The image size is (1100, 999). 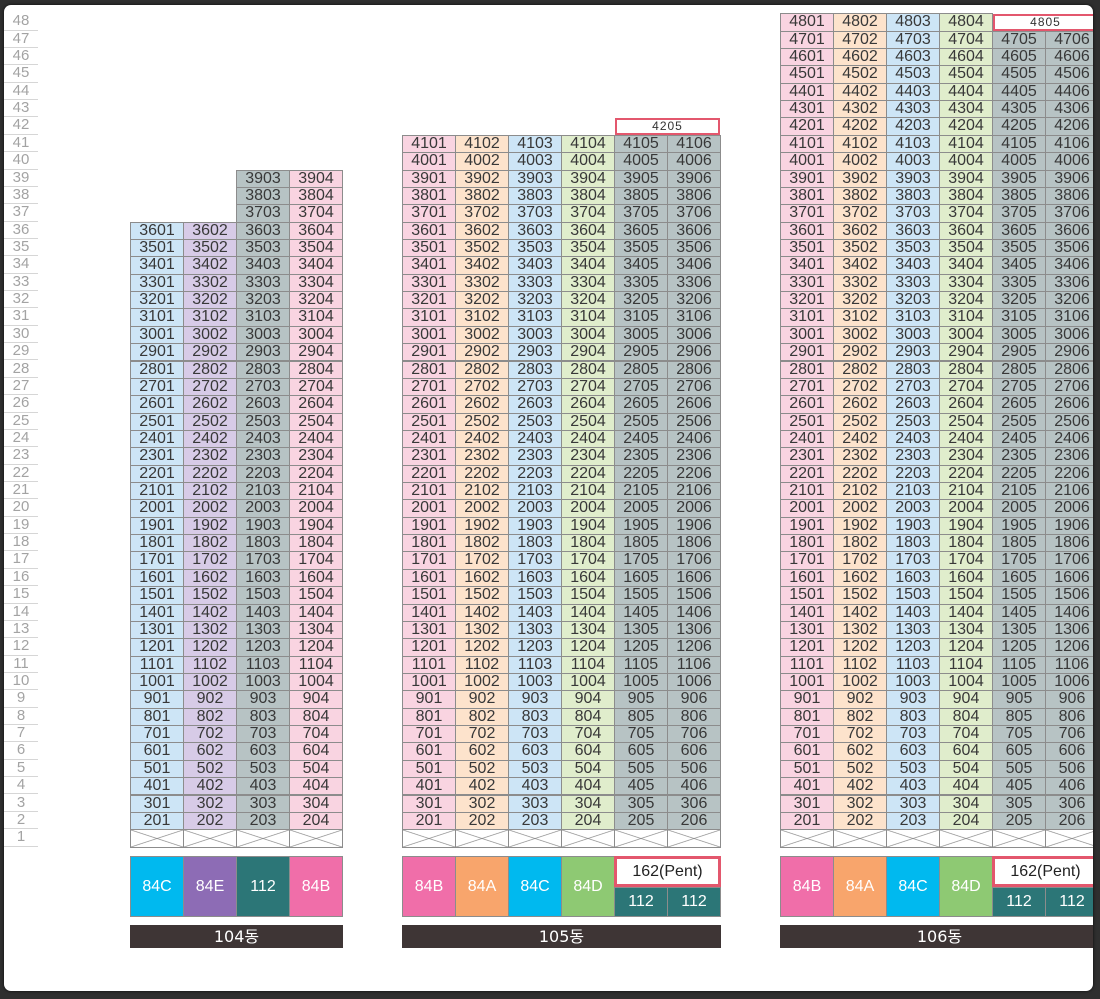 What do you see at coordinates (807, 265) in the screenshot?
I see `unit-cell: 3401` at bounding box center [807, 265].